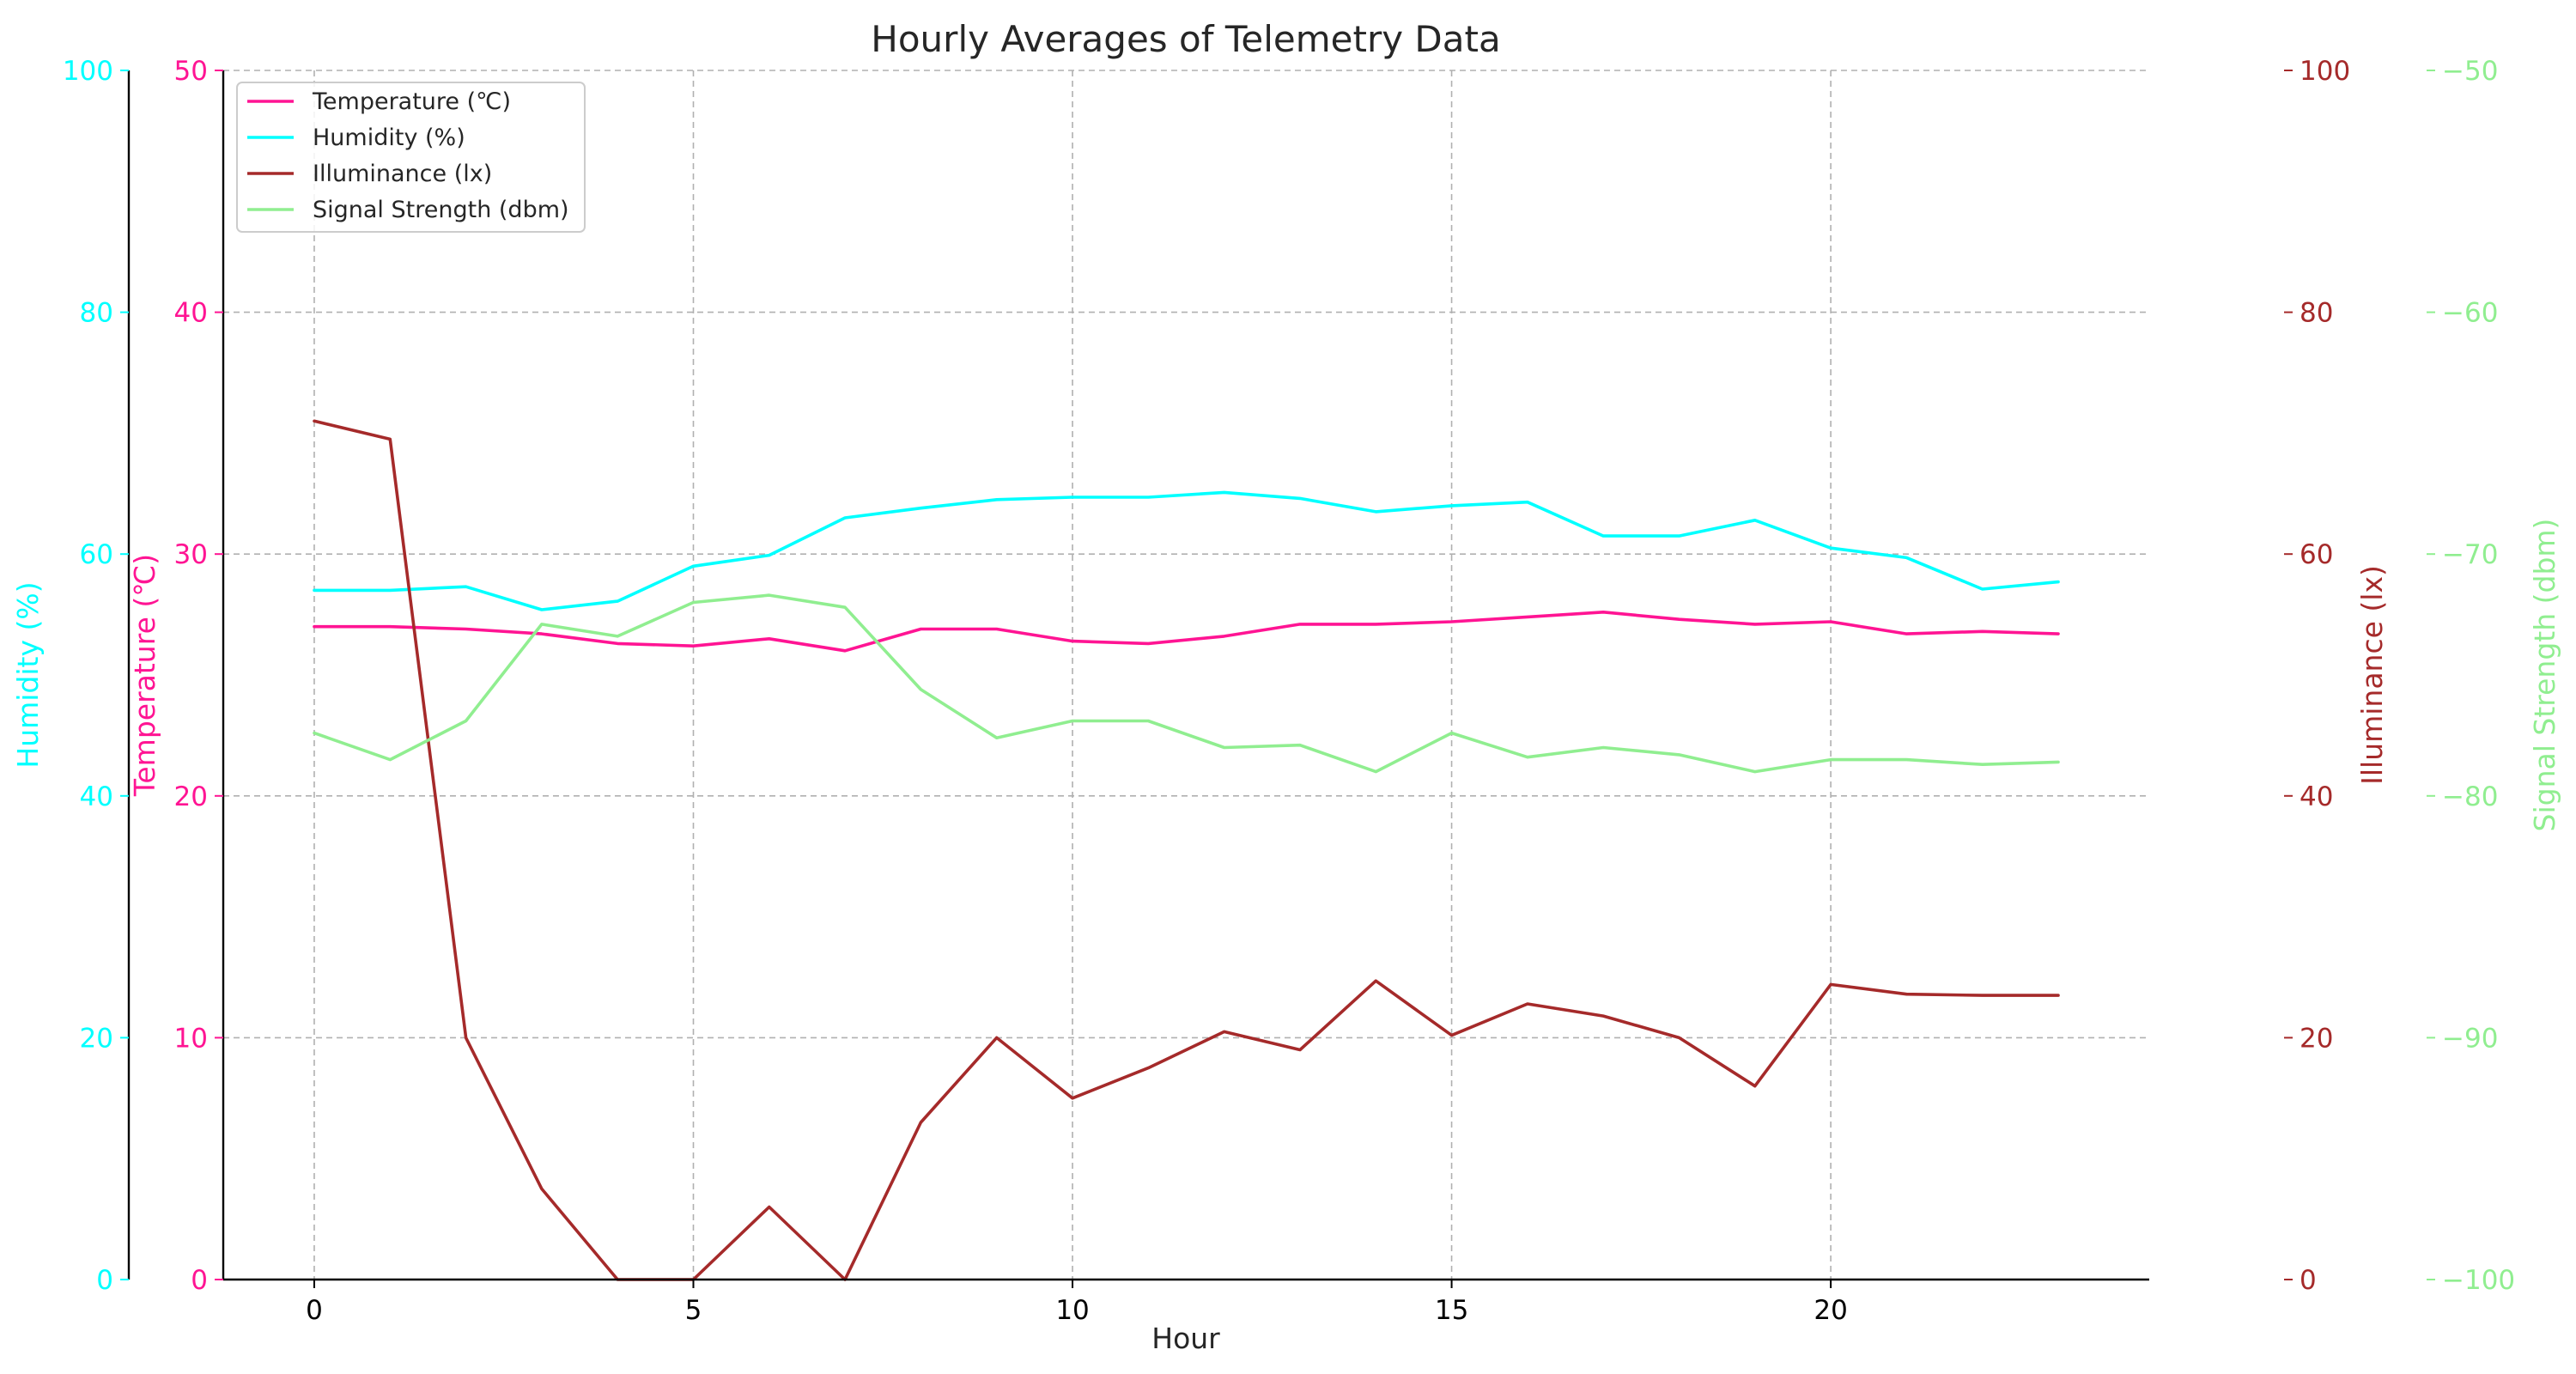  What do you see at coordinates (402, 174) in the screenshot?
I see `legend-label-illuminance: Illuminance (lx)` at bounding box center [402, 174].